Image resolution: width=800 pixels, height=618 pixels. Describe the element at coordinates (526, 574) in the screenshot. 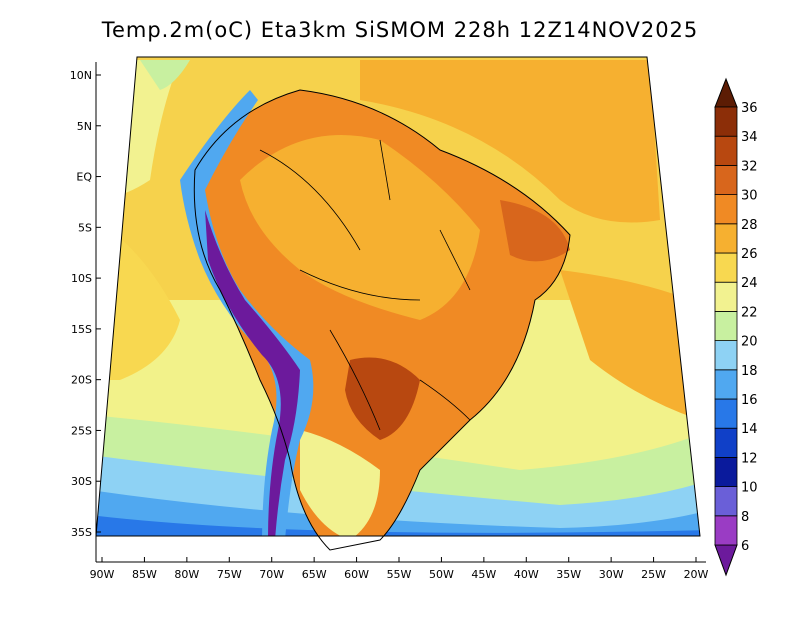

I see `lon-tick-label: 40W` at that location.